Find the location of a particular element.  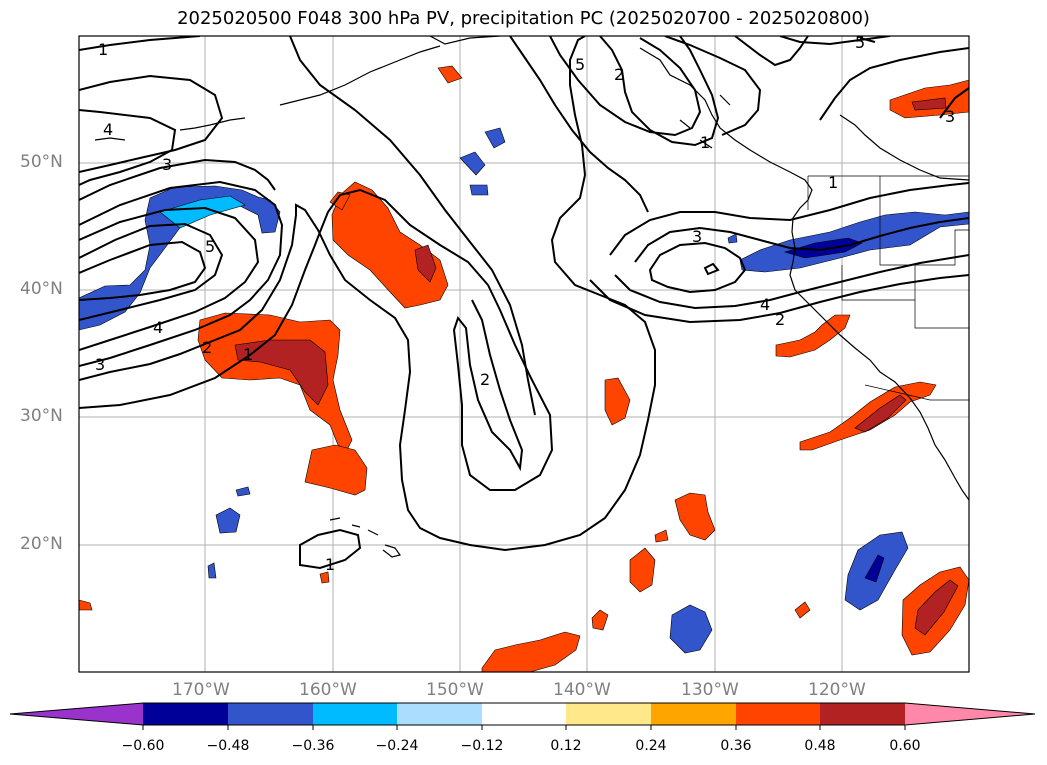

lon-label-170w: 170°W is located at coordinates (201, 690).